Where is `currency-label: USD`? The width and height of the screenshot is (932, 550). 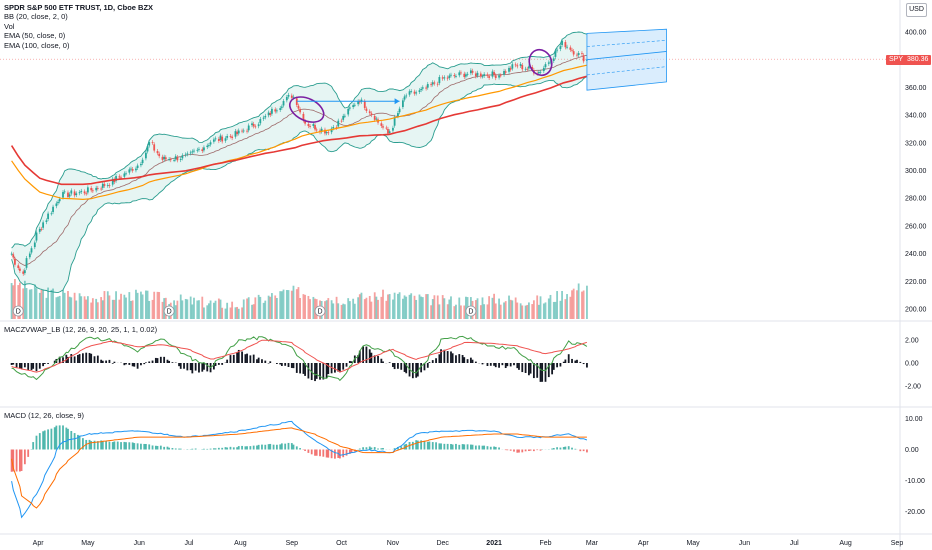 currency-label: USD is located at coordinates (916, 10).